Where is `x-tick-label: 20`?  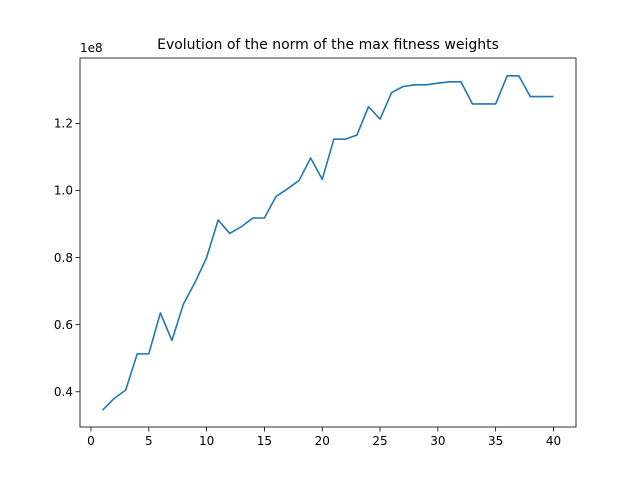
x-tick-label: 20 is located at coordinates (322, 441).